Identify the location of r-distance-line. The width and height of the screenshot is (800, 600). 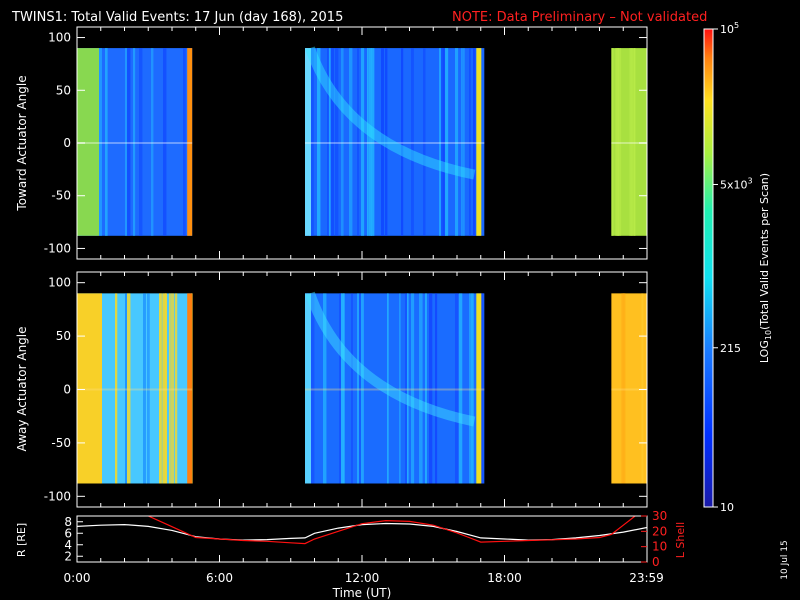
(362, 531).